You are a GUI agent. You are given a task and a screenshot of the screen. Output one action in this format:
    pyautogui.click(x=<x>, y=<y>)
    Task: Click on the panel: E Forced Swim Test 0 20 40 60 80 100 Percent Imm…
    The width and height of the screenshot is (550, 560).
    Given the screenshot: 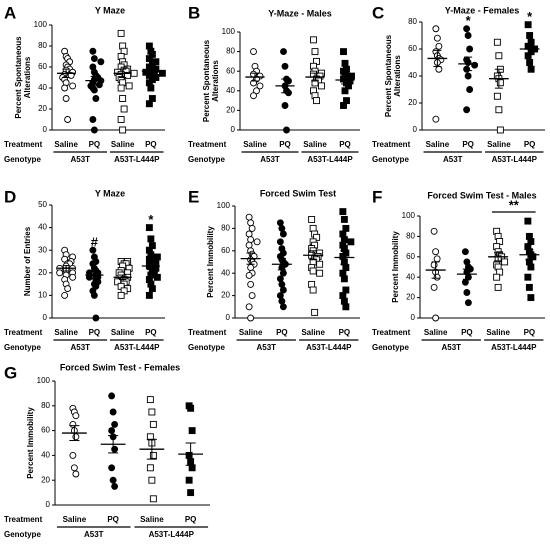 What is the action you would take?
    pyautogui.click(x=274, y=269)
    